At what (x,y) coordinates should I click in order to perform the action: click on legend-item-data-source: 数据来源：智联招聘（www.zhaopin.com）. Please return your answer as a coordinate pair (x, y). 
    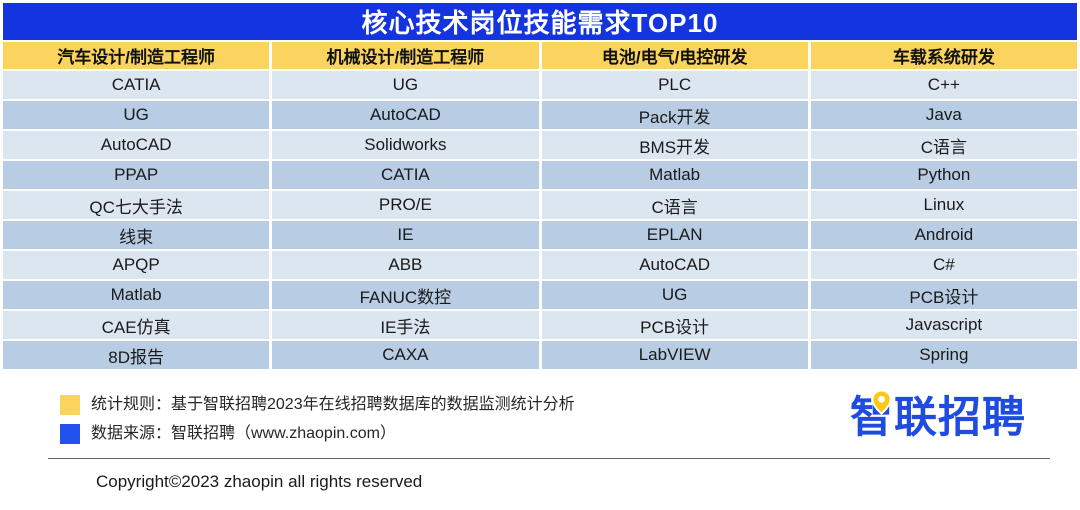
    Looking at the image, I should click on (570, 434).